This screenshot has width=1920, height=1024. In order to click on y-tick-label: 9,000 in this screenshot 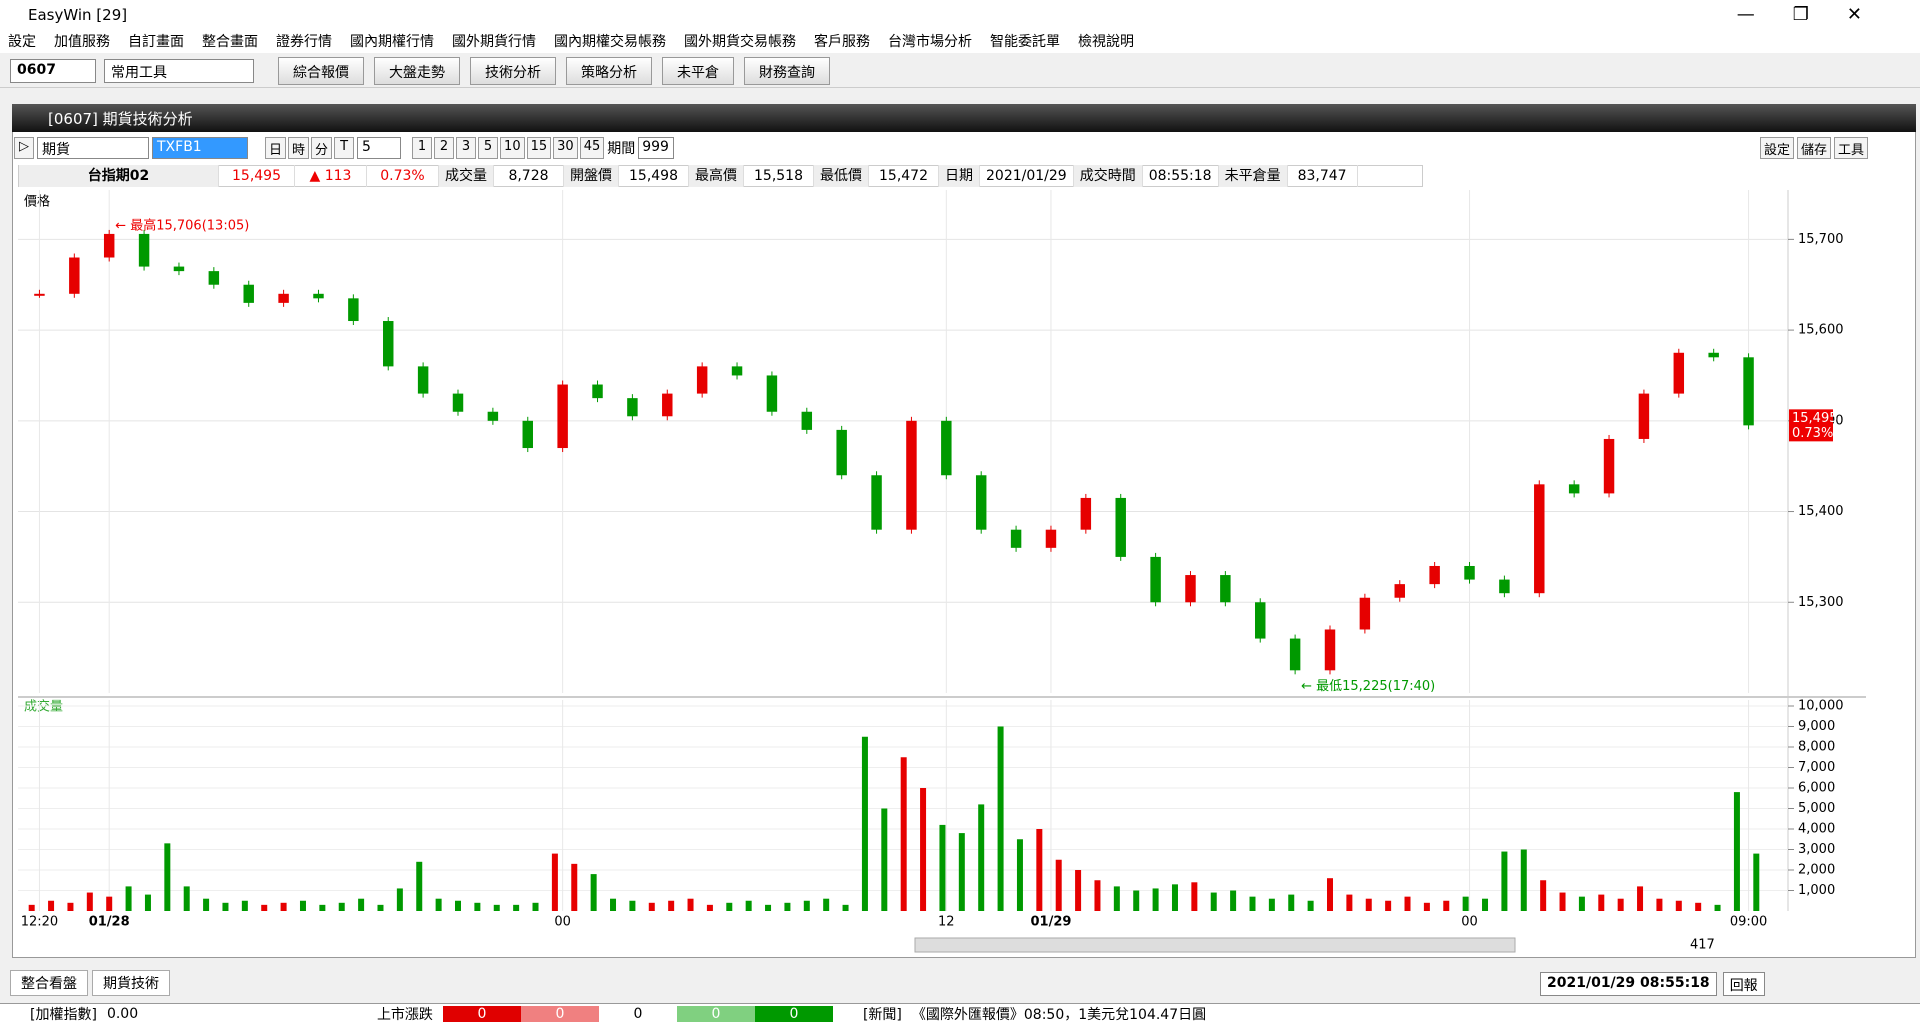, I will do `click(1816, 726)`.